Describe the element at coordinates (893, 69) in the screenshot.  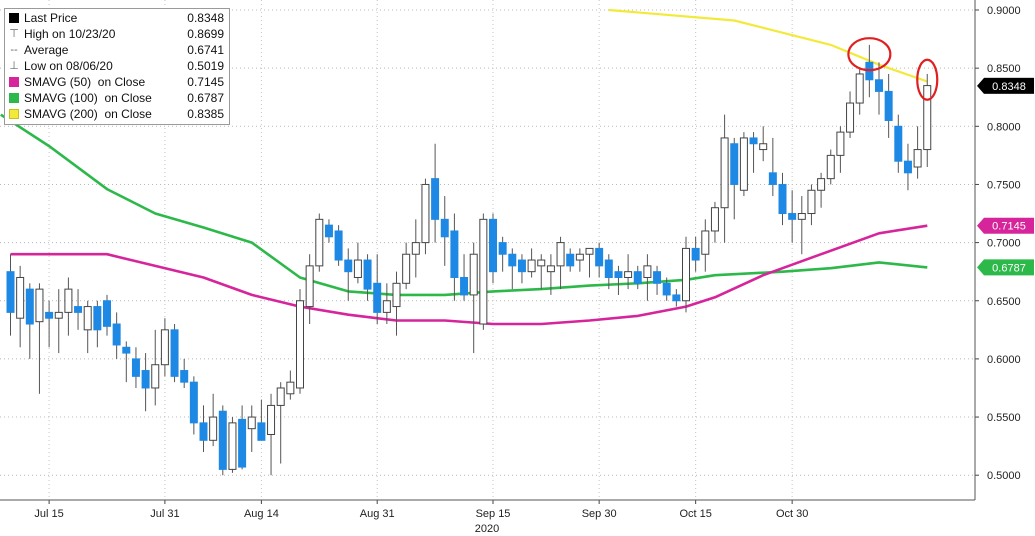
I see `annotation-layer` at that location.